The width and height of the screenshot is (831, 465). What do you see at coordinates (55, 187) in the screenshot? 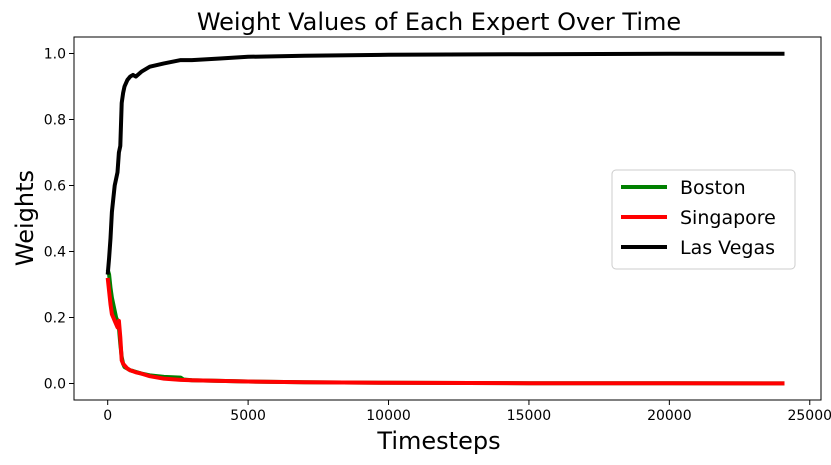
I see `y-tick-label: 0.6` at bounding box center [55, 187].